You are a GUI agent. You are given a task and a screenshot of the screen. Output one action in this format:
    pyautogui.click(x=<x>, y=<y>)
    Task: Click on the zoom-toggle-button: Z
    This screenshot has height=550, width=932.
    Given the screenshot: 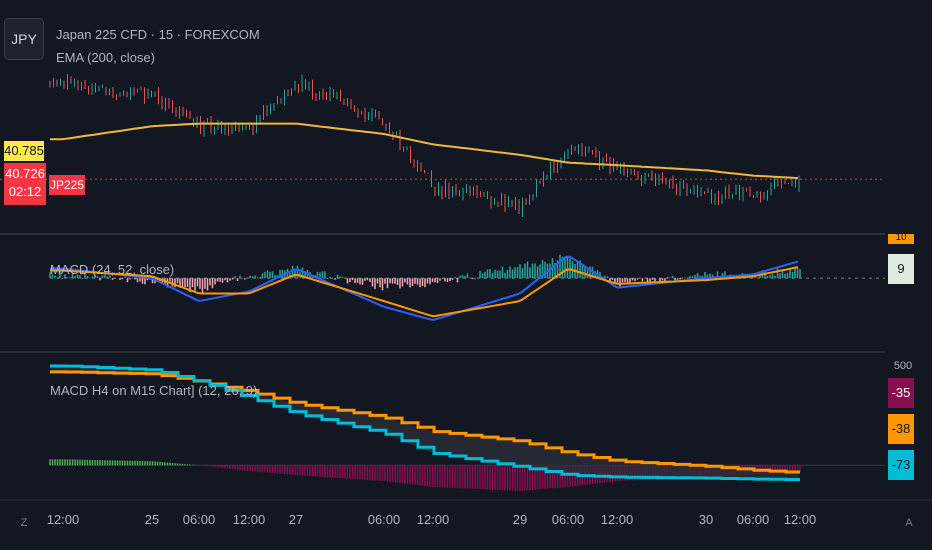 What is the action you would take?
    pyautogui.click(x=24, y=523)
    